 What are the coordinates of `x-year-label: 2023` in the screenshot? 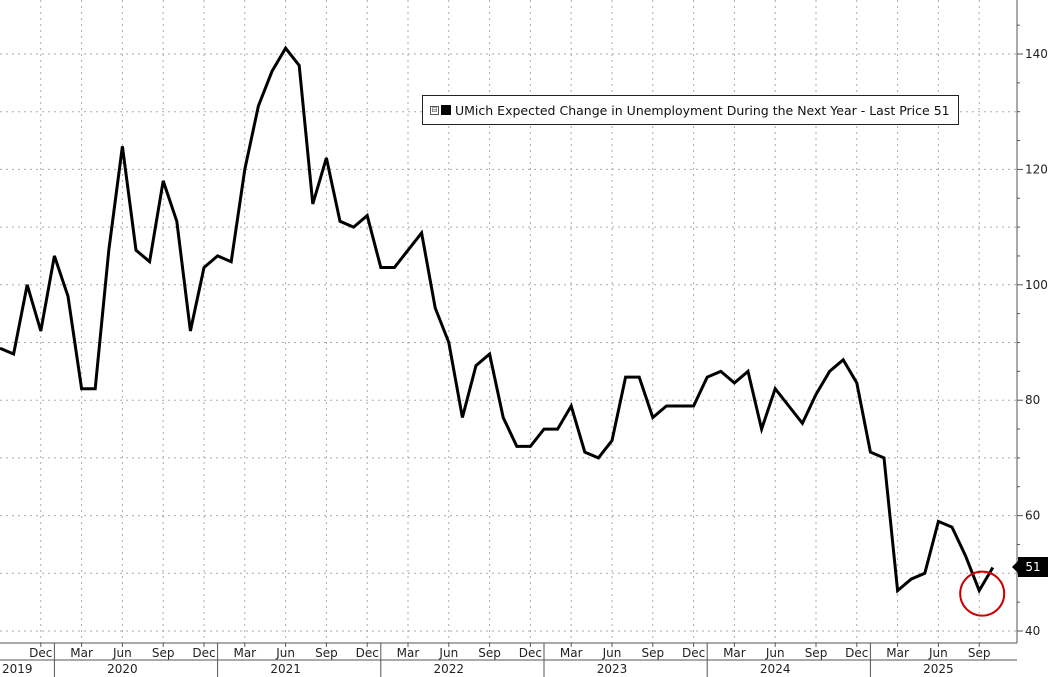 It's located at (612, 669).